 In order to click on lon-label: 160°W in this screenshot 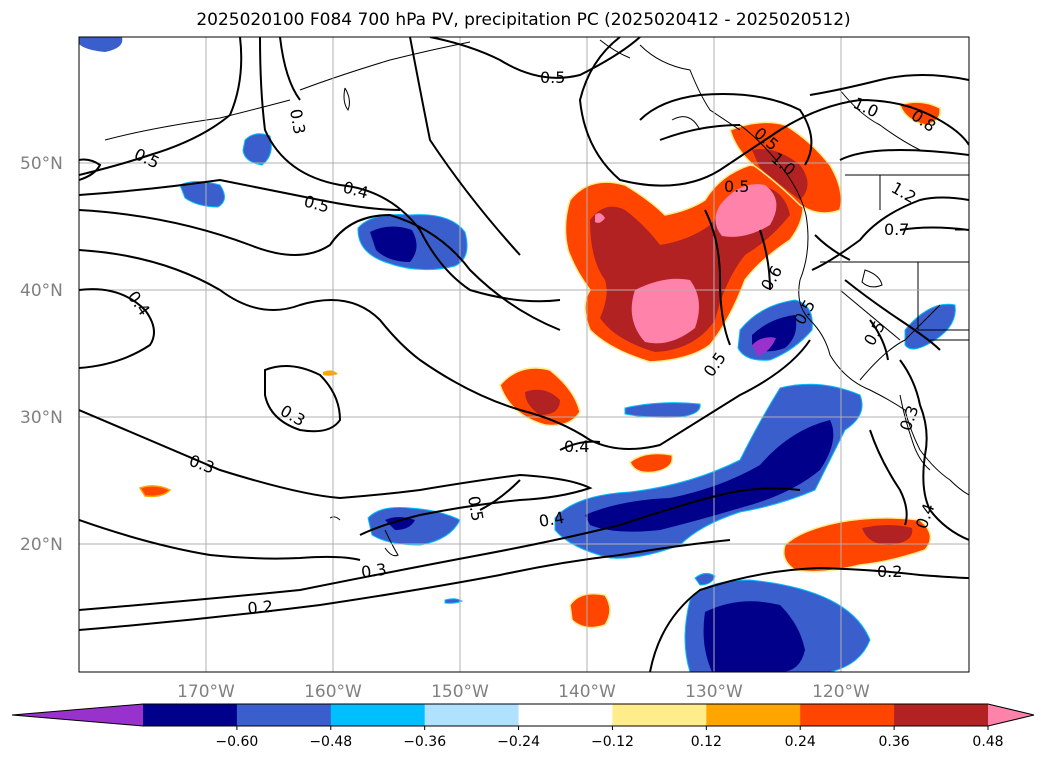, I will do `click(333, 692)`.